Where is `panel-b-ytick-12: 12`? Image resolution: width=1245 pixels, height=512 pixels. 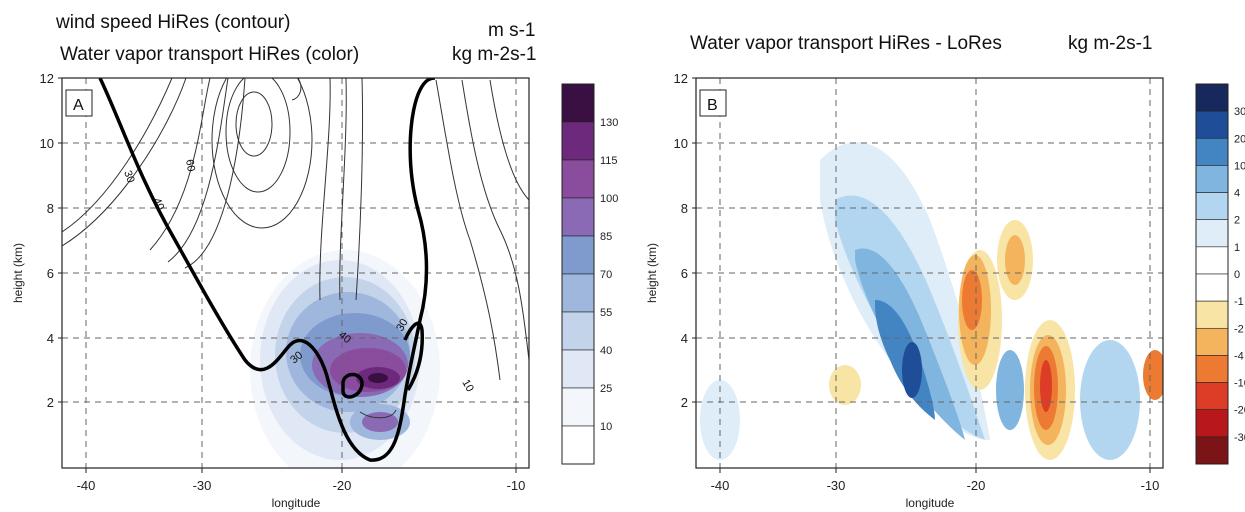
panel-b-ytick-12: 12 is located at coordinates (681, 78).